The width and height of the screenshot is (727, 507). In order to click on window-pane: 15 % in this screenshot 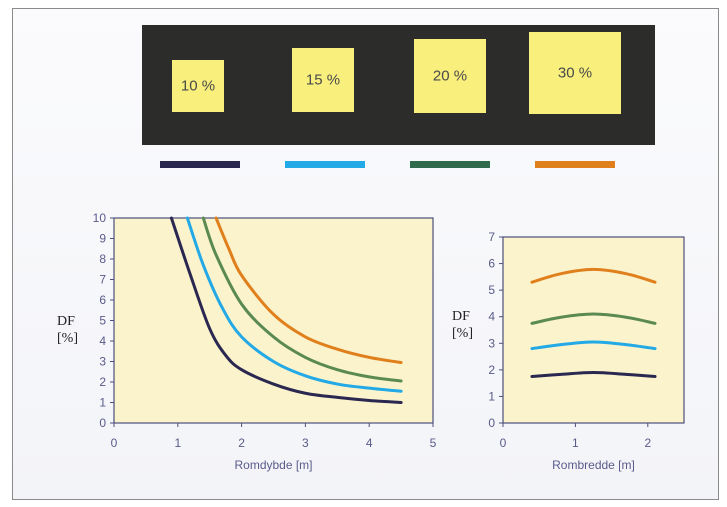, I will do `click(323, 80)`.